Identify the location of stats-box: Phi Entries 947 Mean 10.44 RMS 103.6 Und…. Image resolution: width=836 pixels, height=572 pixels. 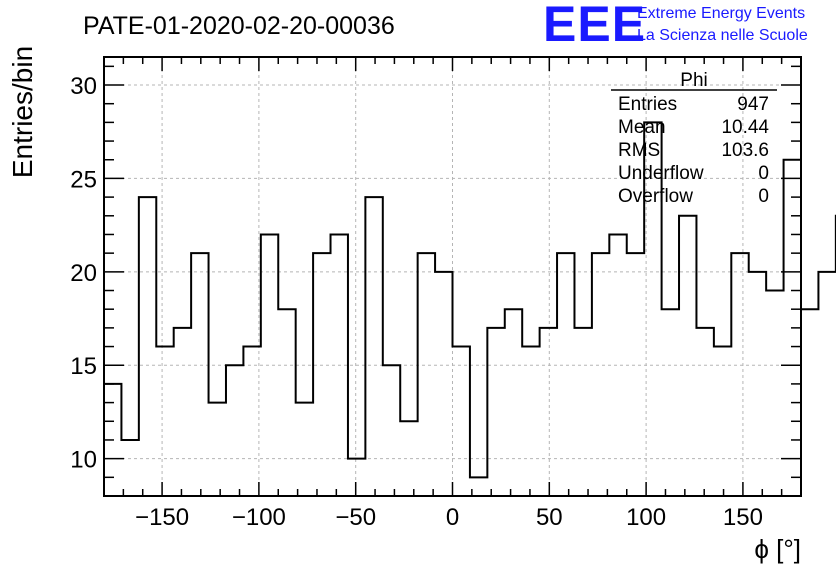
(694, 138).